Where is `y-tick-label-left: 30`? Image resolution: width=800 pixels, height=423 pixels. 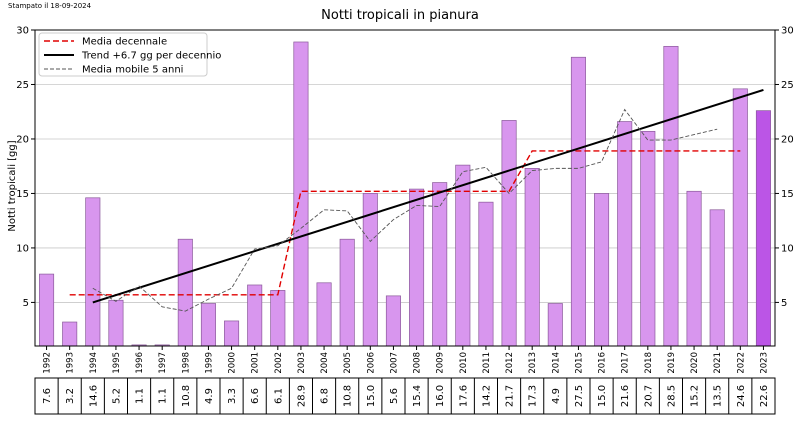
y-tick-label-left: 30 is located at coordinates (22, 31).